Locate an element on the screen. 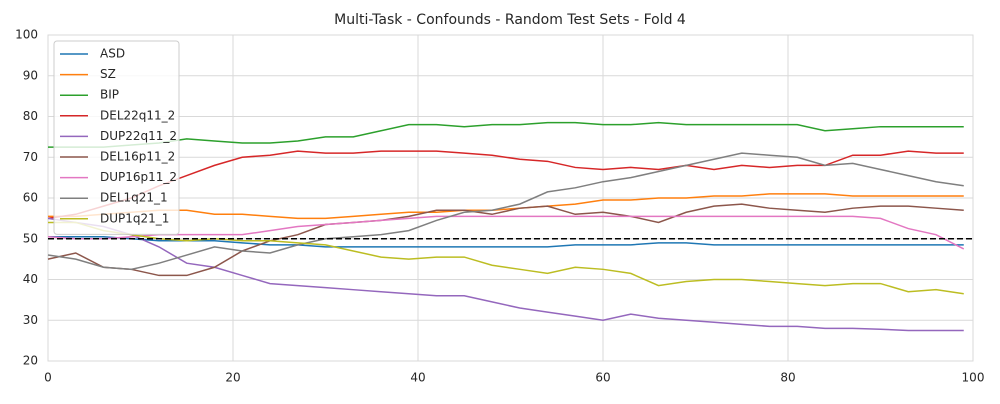  y-tick-label: 30 is located at coordinates (30, 320).